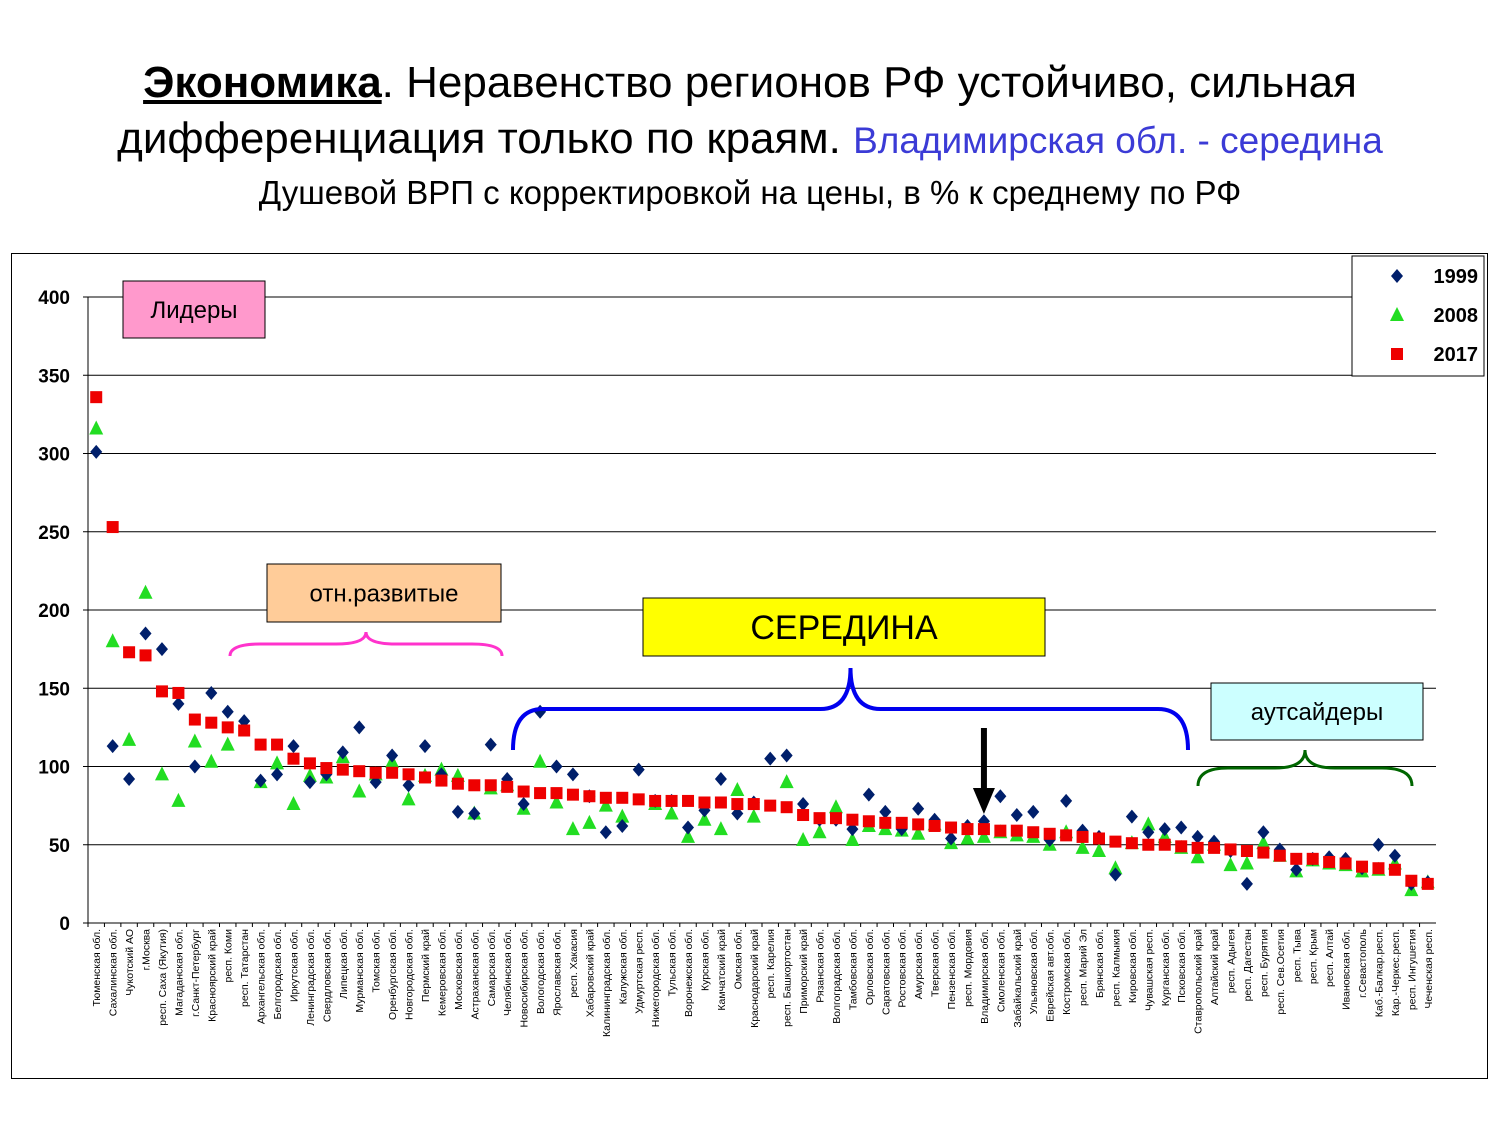  I want to click on arrow-head, so click(983, 801).